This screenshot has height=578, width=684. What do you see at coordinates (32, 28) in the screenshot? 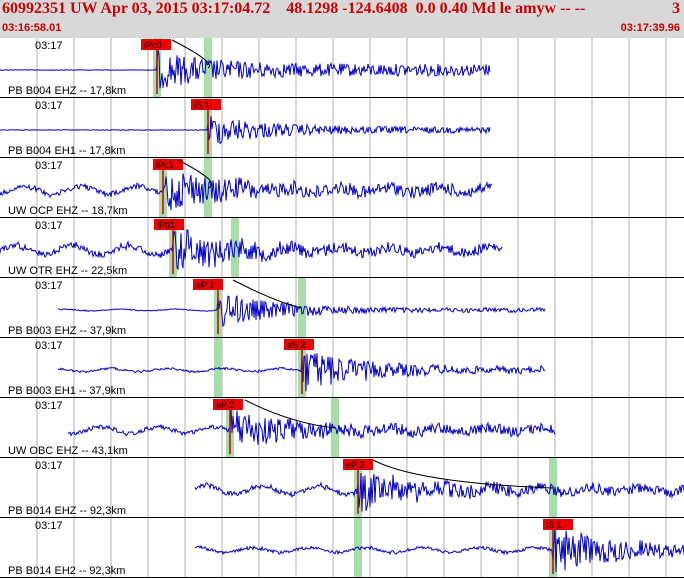
I see `start-time: 03:16:58.01` at bounding box center [32, 28].